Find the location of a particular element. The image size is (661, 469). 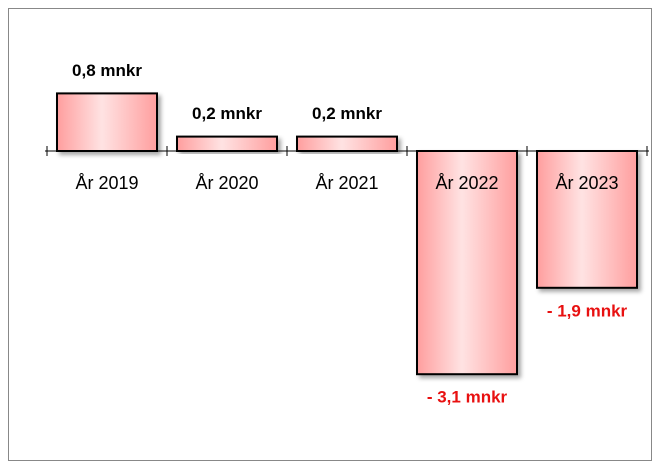

value-label: - 3,1 mnkr is located at coordinates (467, 397).